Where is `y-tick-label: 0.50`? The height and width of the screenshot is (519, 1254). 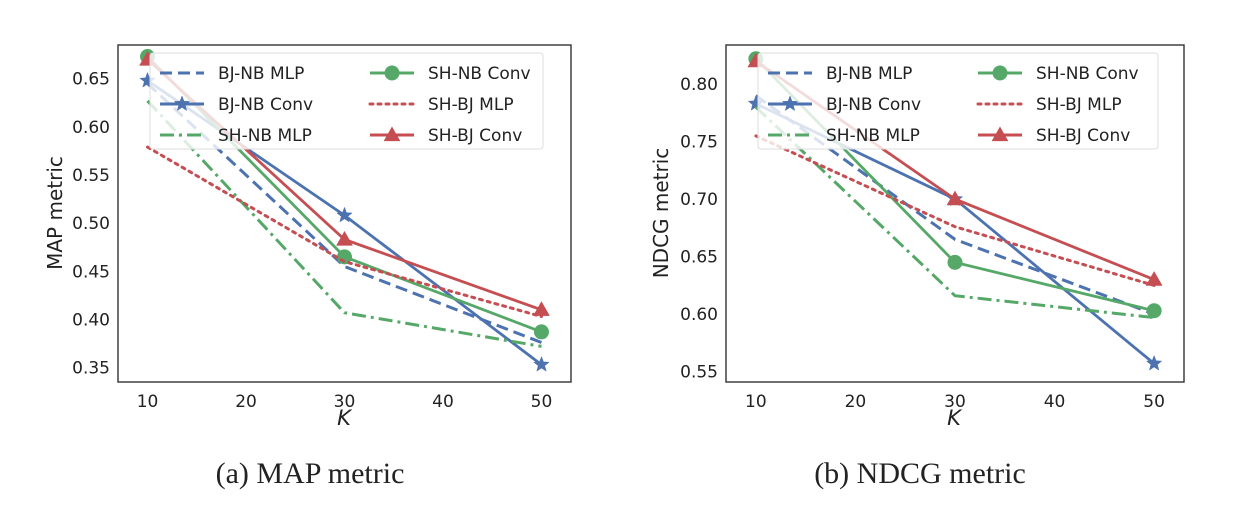
y-tick-label: 0.50 is located at coordinates (91, 224).